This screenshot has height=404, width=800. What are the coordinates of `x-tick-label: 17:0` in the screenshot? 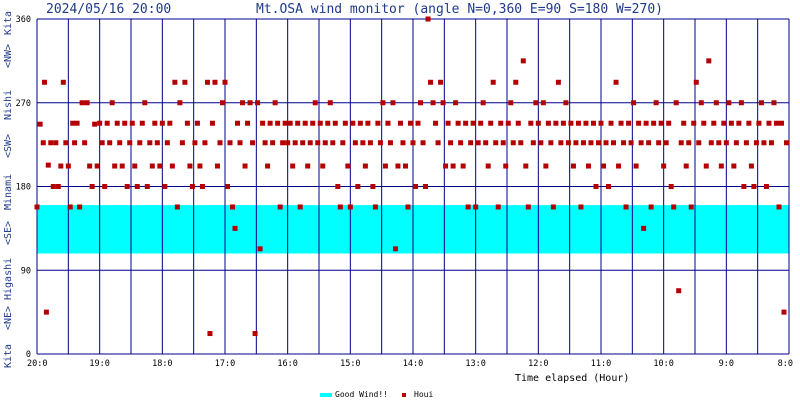 It's located at (225, 364).